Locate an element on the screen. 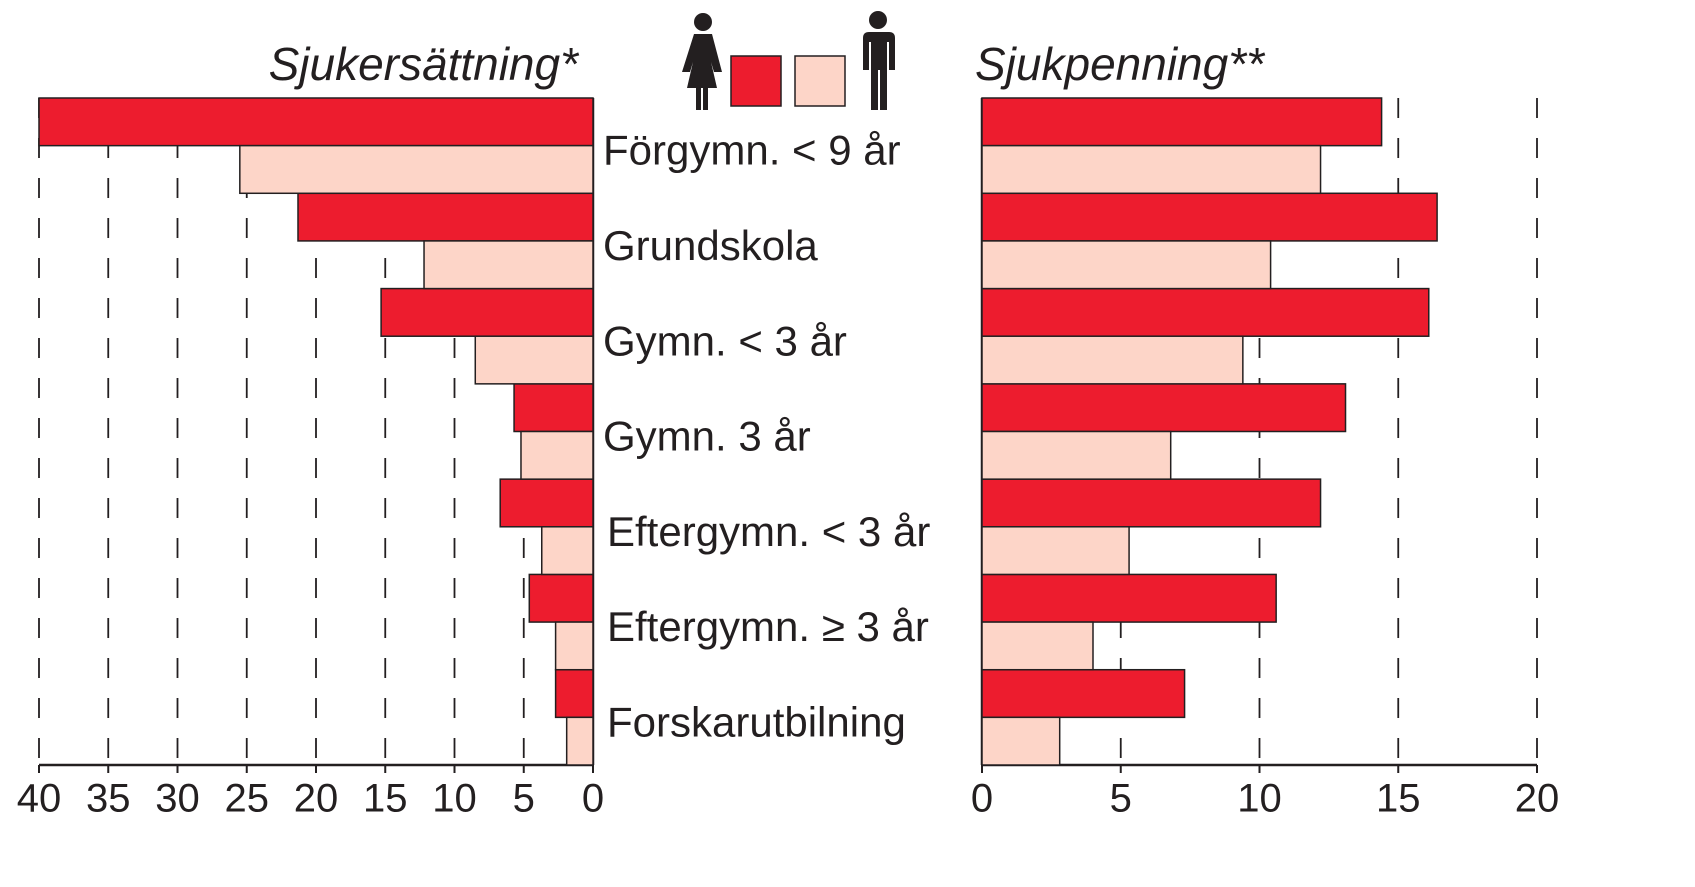  x-tick-label: 35 is located at coordinates (108, 799).